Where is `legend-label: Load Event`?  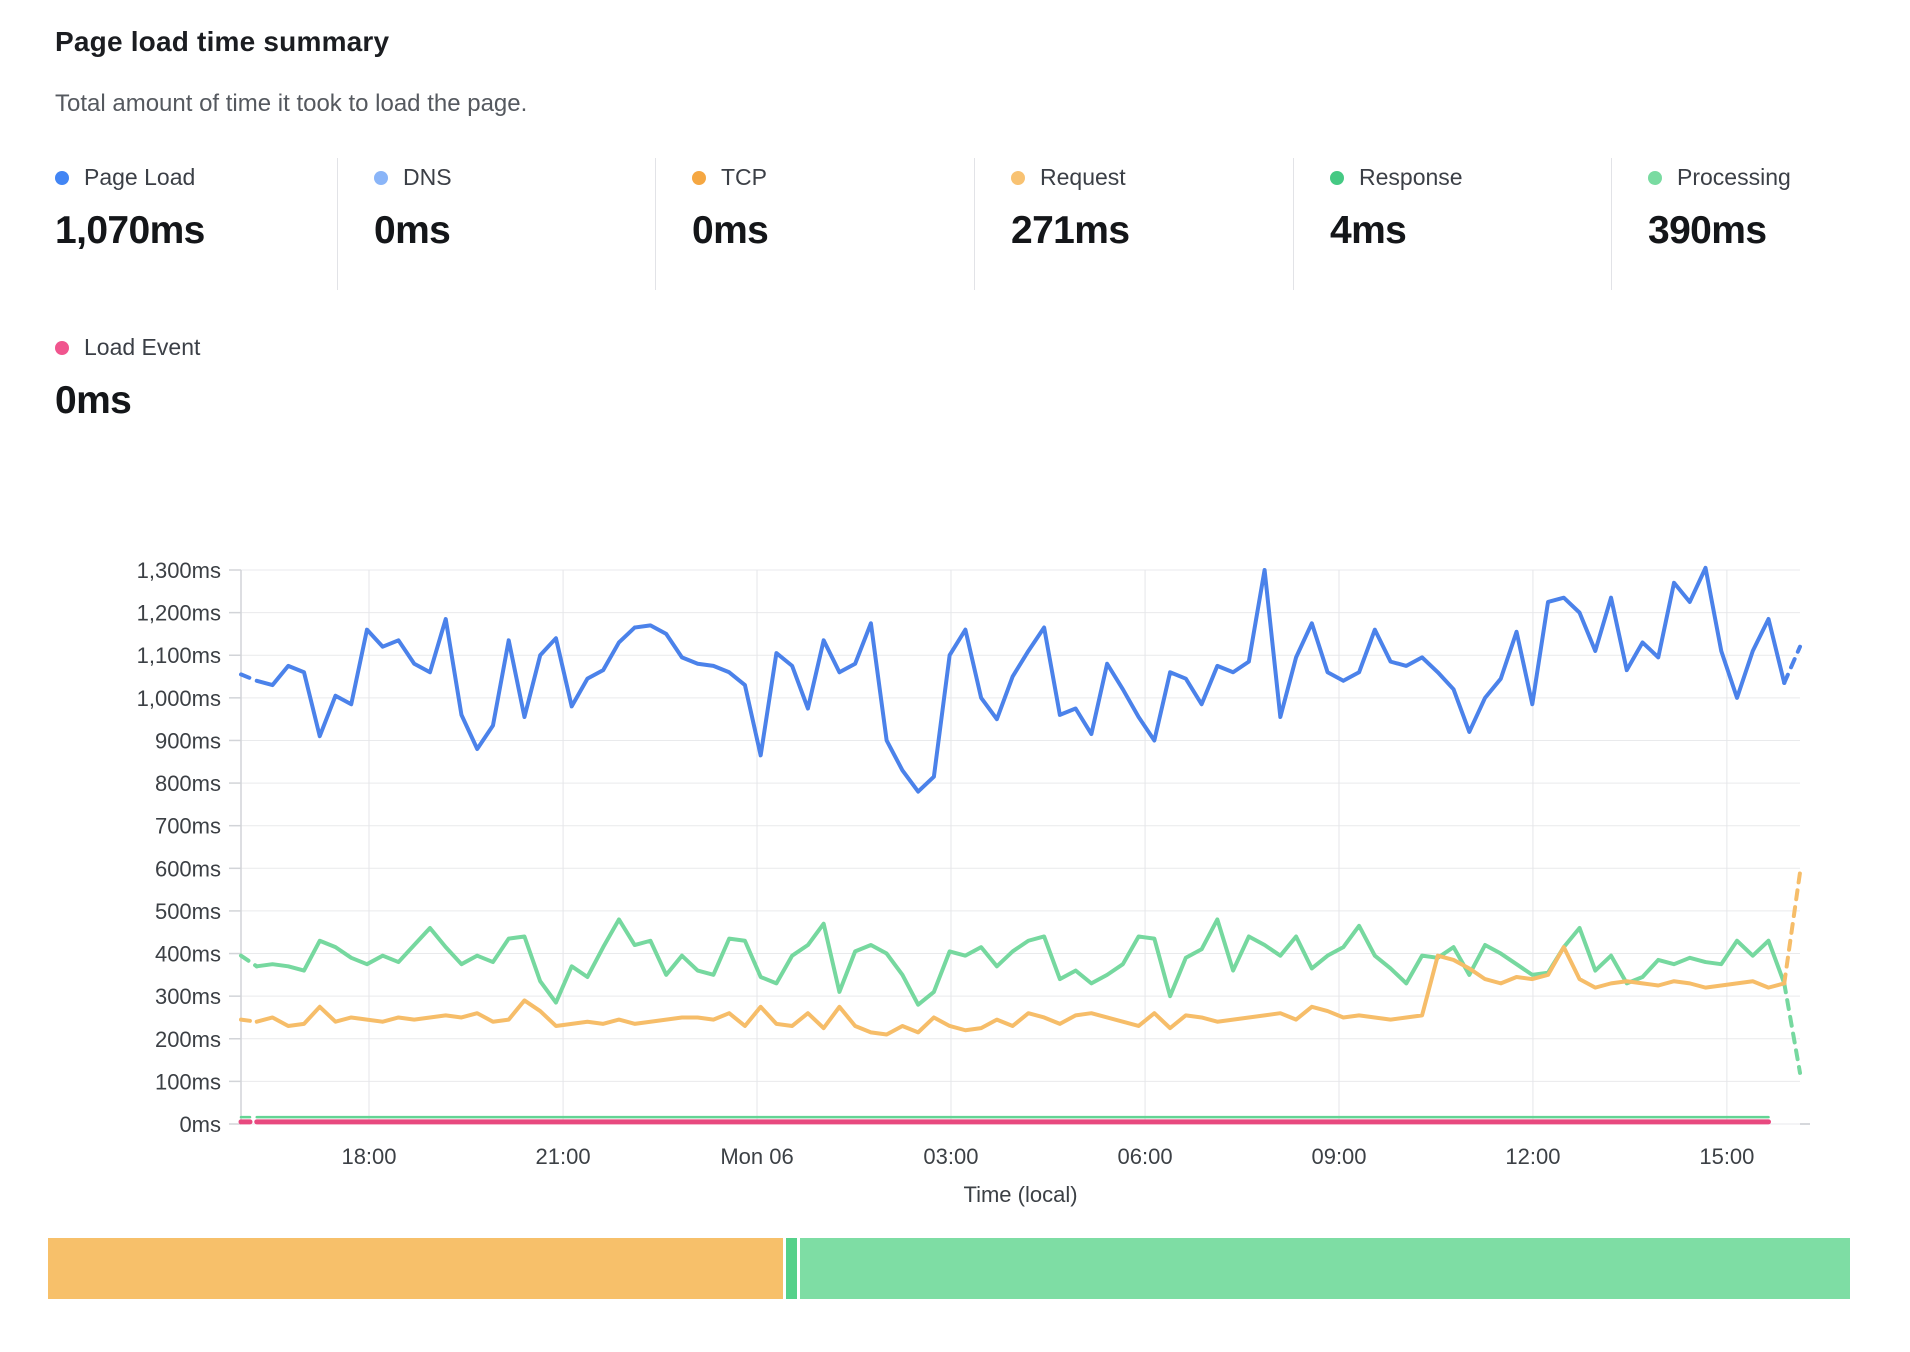 legend-label: Load Event is located at coordinates (142, 347).